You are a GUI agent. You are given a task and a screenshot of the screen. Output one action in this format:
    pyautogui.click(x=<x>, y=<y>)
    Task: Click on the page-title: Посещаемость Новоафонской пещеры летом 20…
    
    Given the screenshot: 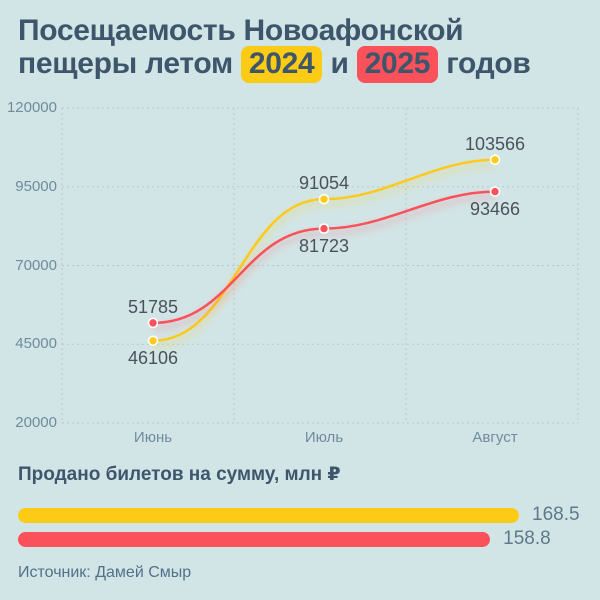 What is the action you would take?
    pyautogui.click(x=301, y=48)
    